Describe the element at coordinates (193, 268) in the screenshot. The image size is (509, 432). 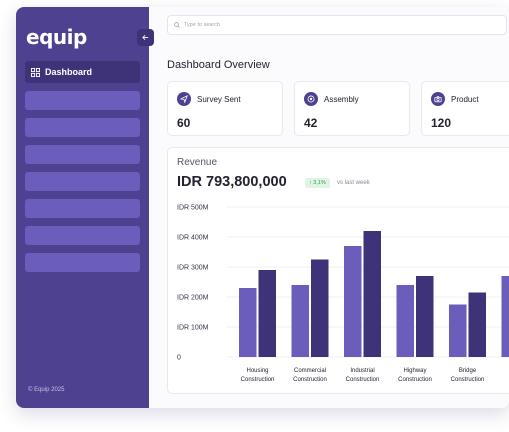
I see `y-tick-label: IDR 300M` at that location.